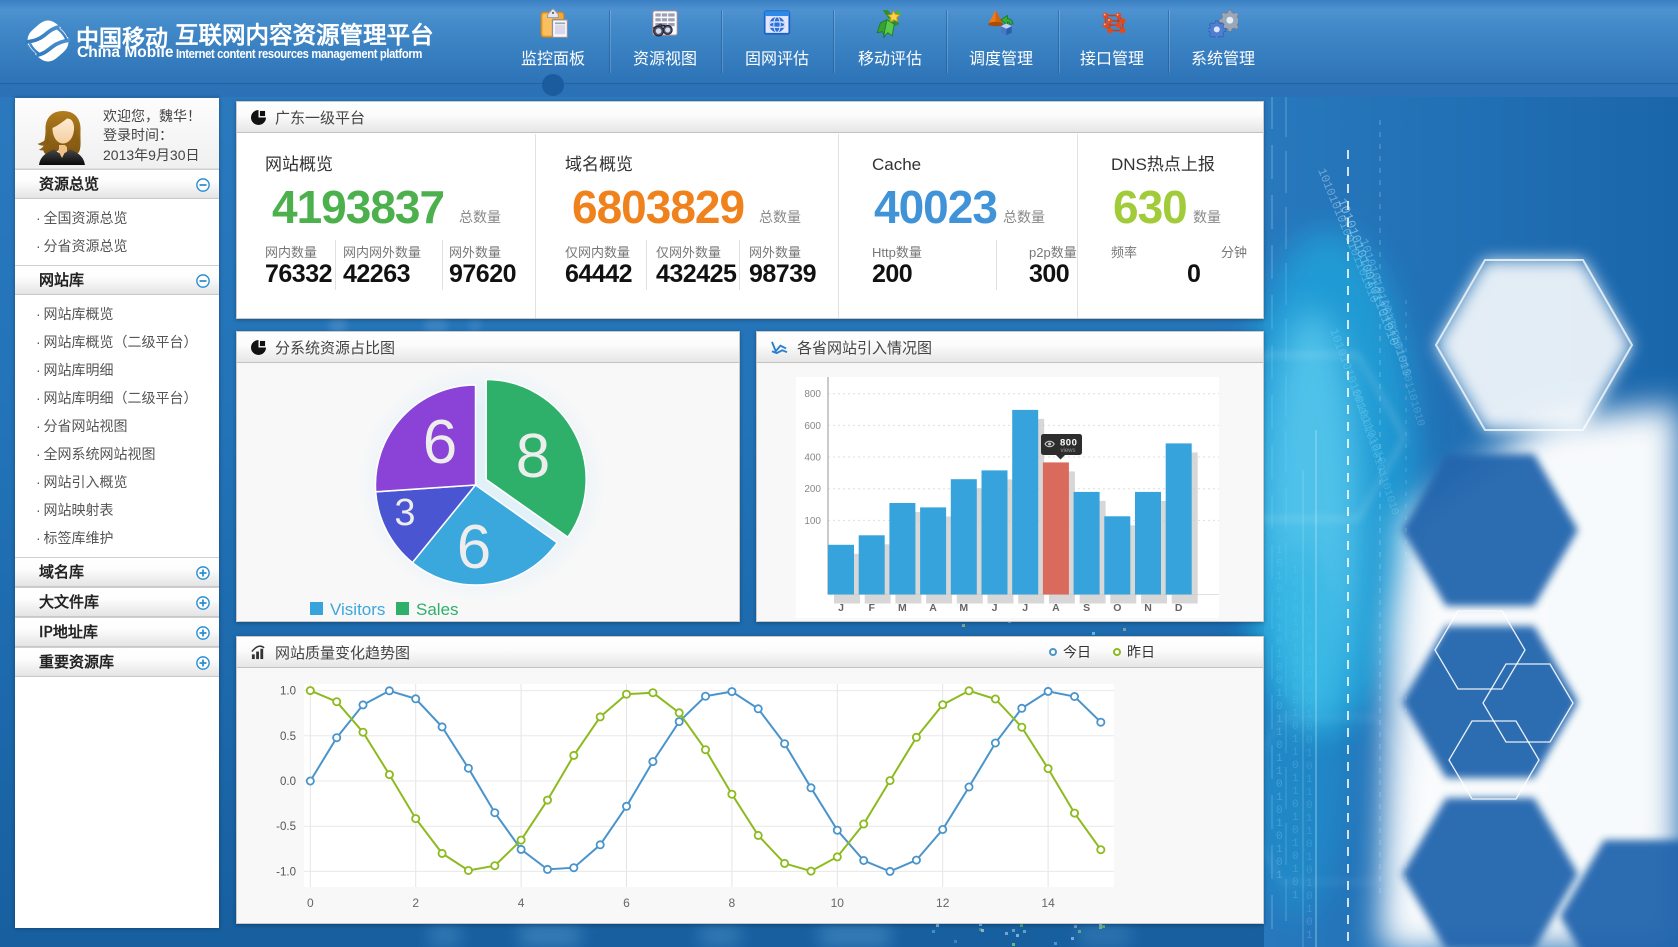 Image resolution: width=1678 pixels, height=947 pixels. Describe the element at coordinates (871, 608) in the screenshot. I see `svg-text: F` at that location.